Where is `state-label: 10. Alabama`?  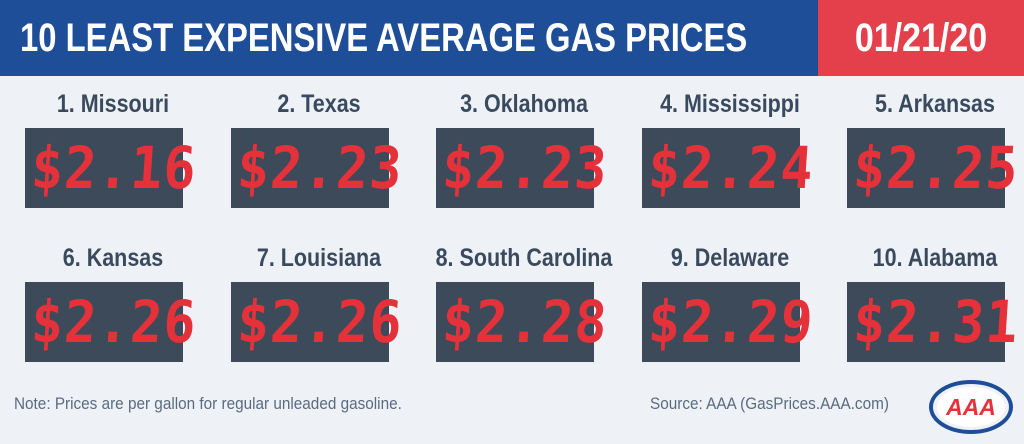 state-label: 10. Alabama is located at coordinates (935, 258).